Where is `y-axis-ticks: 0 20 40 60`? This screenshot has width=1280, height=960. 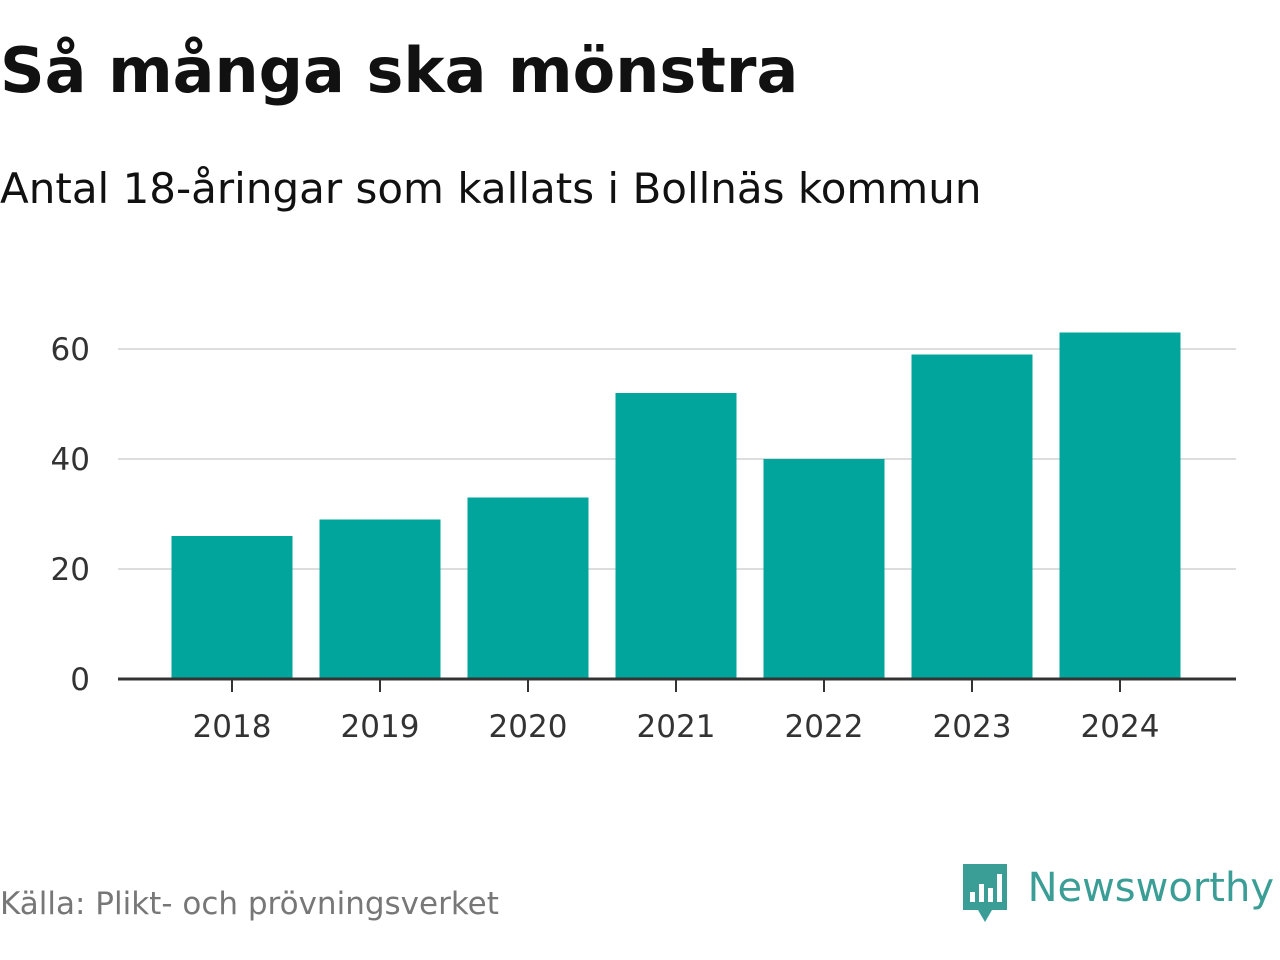
y-axis-ticks: 0 20 40 60 is located at coordinates (70, 515).